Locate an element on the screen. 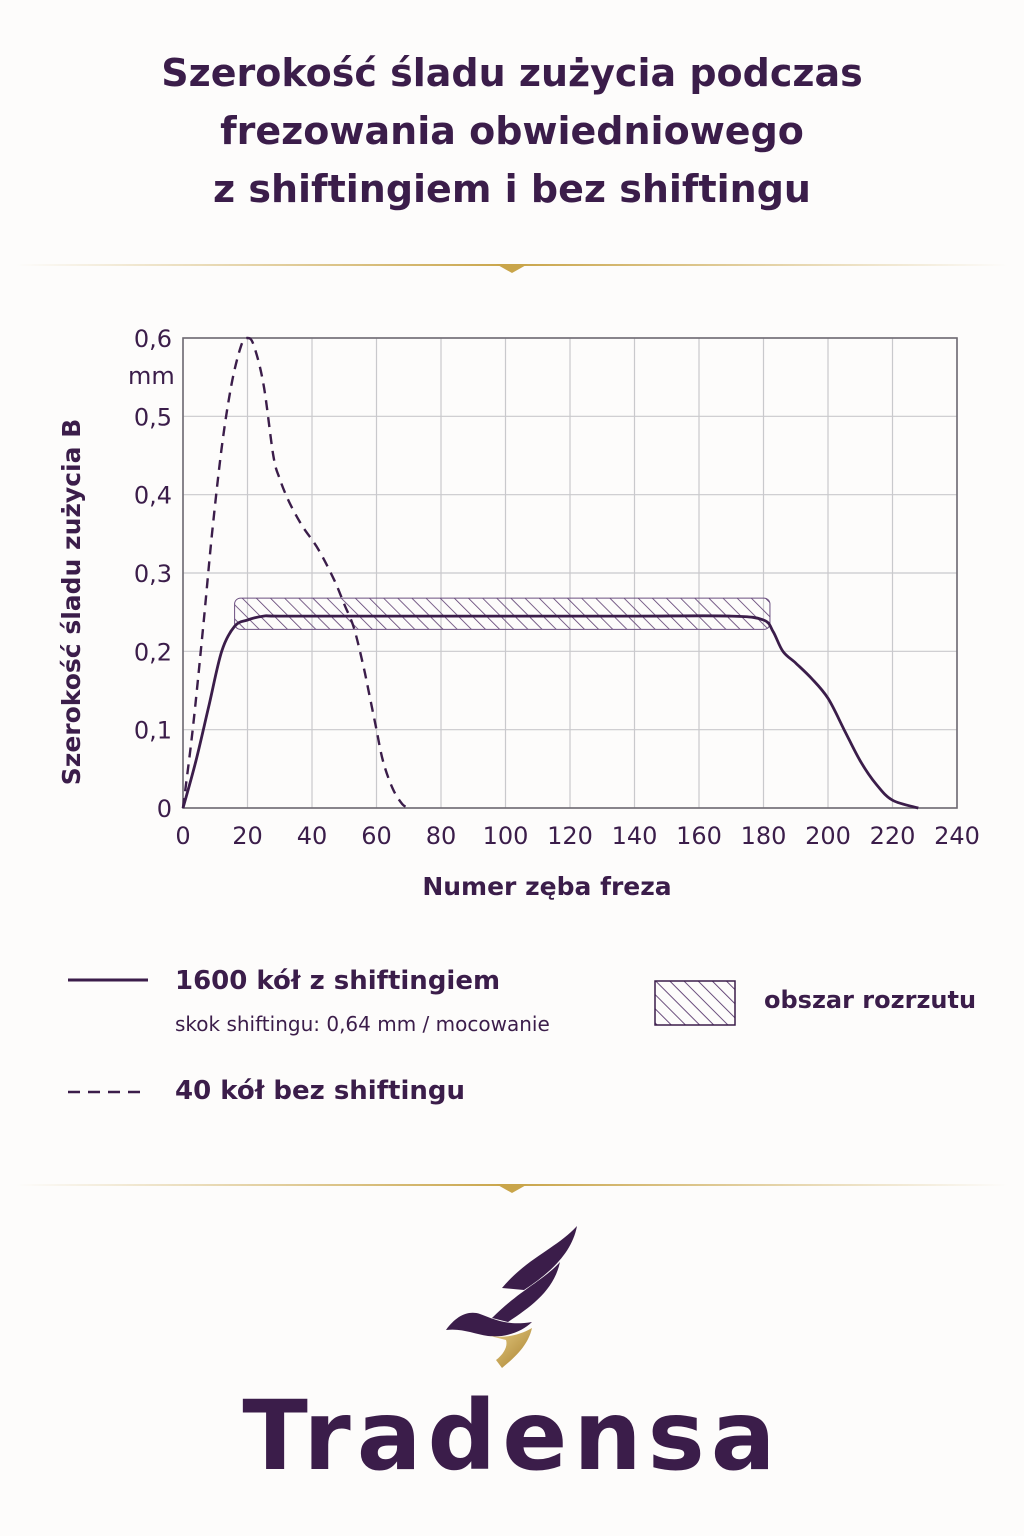 The height and width of the screenshot is (1536, 1024). y-tick-label: 0,4 is located at coordinates (153, 496).